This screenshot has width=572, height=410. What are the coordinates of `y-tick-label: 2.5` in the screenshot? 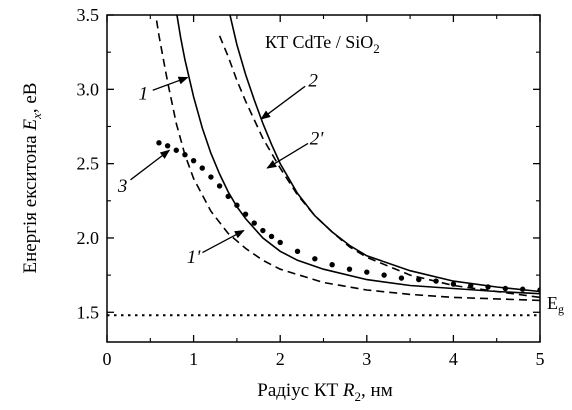 It's located at (88, 164).